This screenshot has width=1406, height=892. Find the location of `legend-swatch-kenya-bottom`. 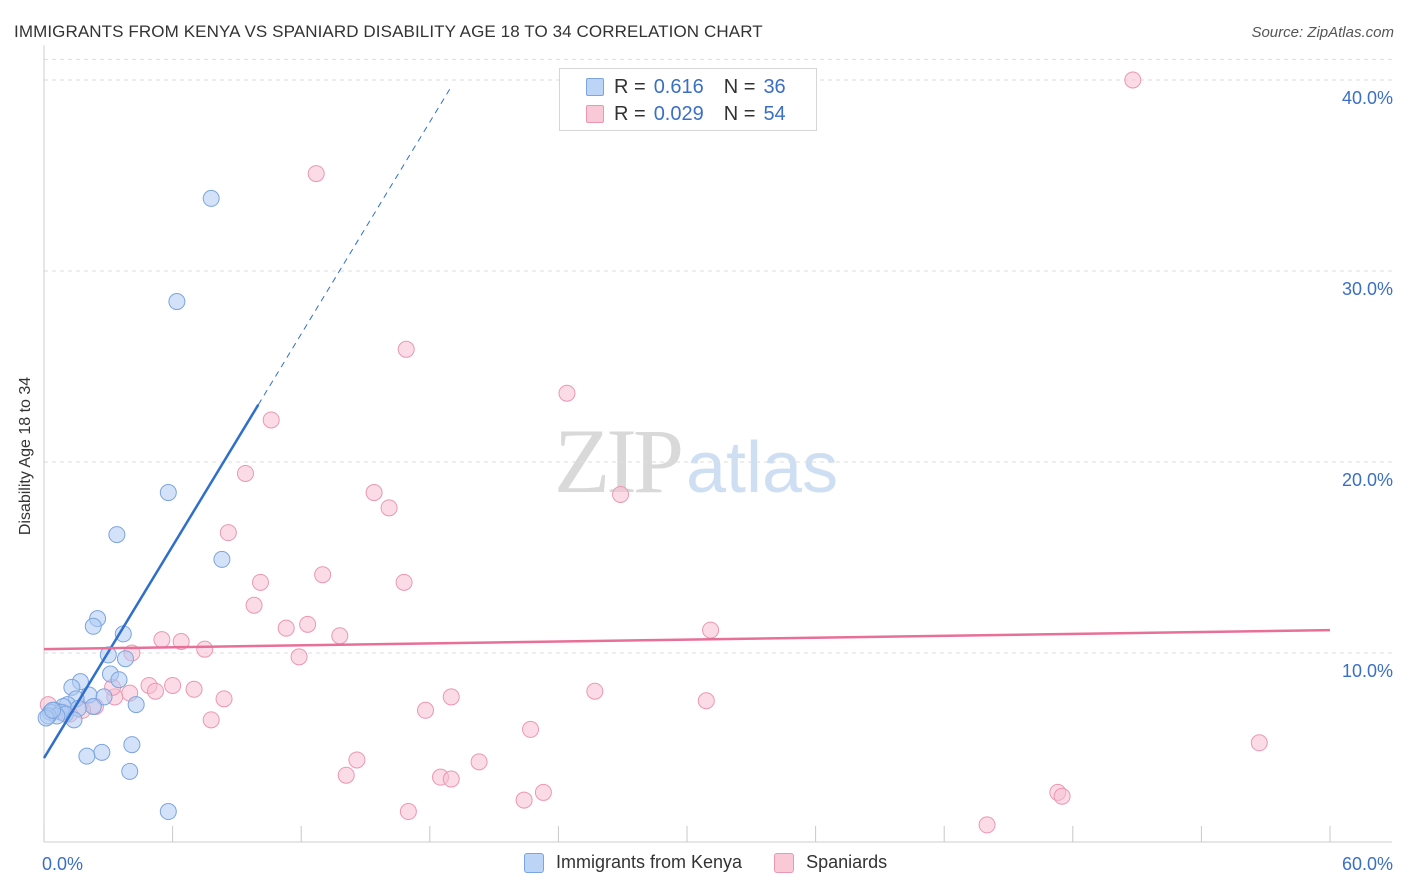

legend-swatch-kenya-bottom is located at coordinates (534, 862).